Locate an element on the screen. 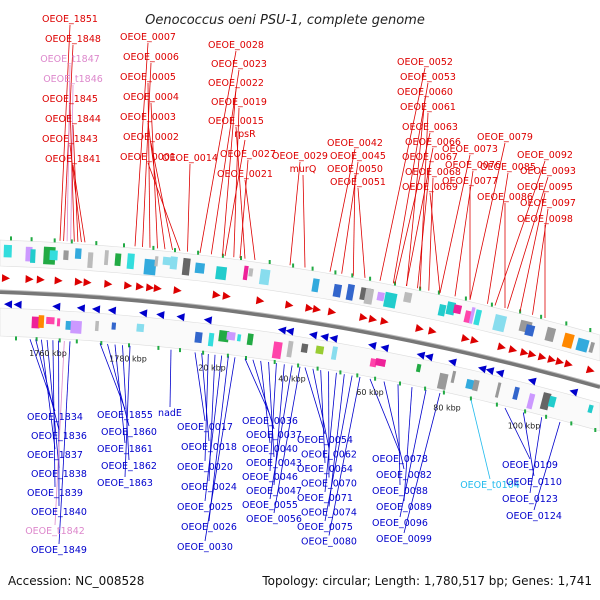 Image resolution: width=600 pixels, height=600 pixels. gene-label: OEOE_0071 is located at coordinates (325, 498).